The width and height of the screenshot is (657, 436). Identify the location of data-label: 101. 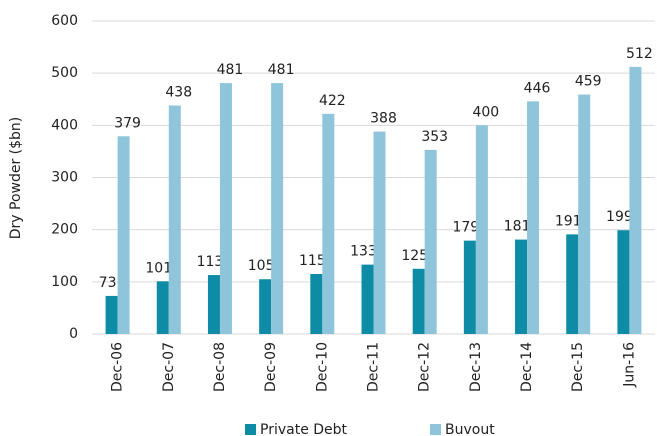
(158, 268).